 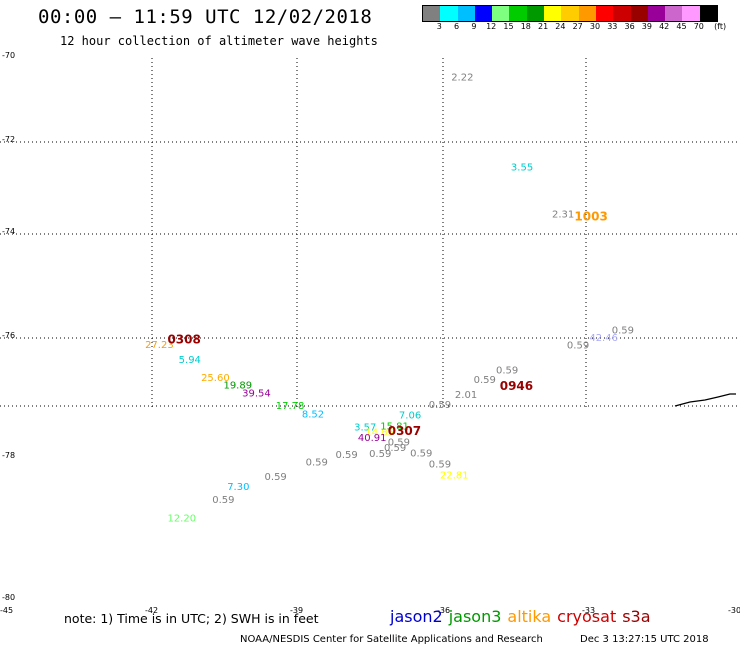 What do you see at coordinates (587, 616) in the screenshot?
I see `legend-item-cryosat: cryosat` at bounding box center [587, 616].